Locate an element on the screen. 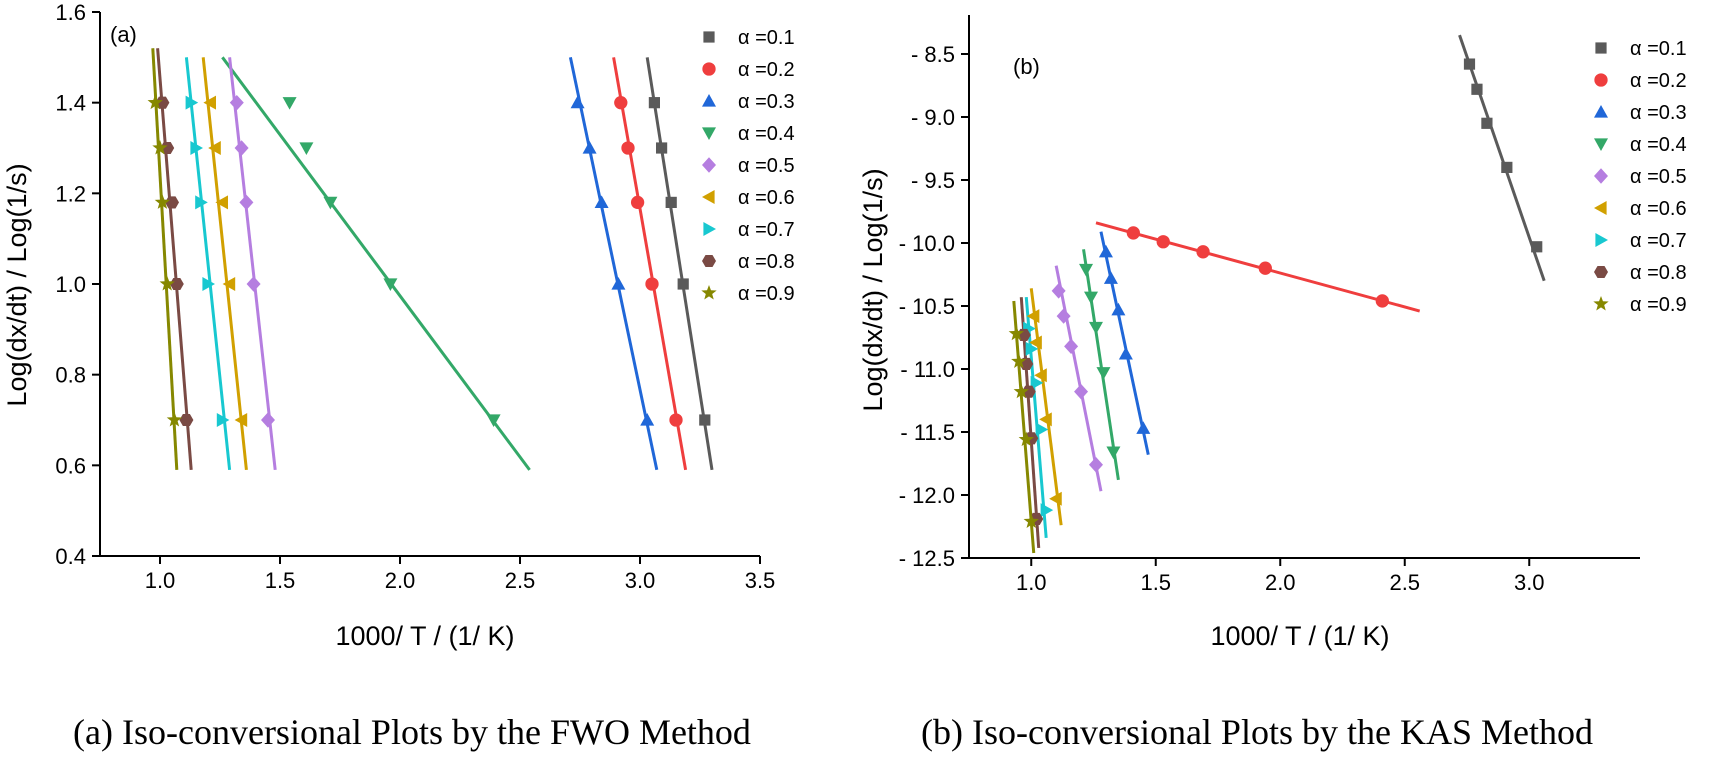  legend-marker-a08 is located at coordinates (709, 261).